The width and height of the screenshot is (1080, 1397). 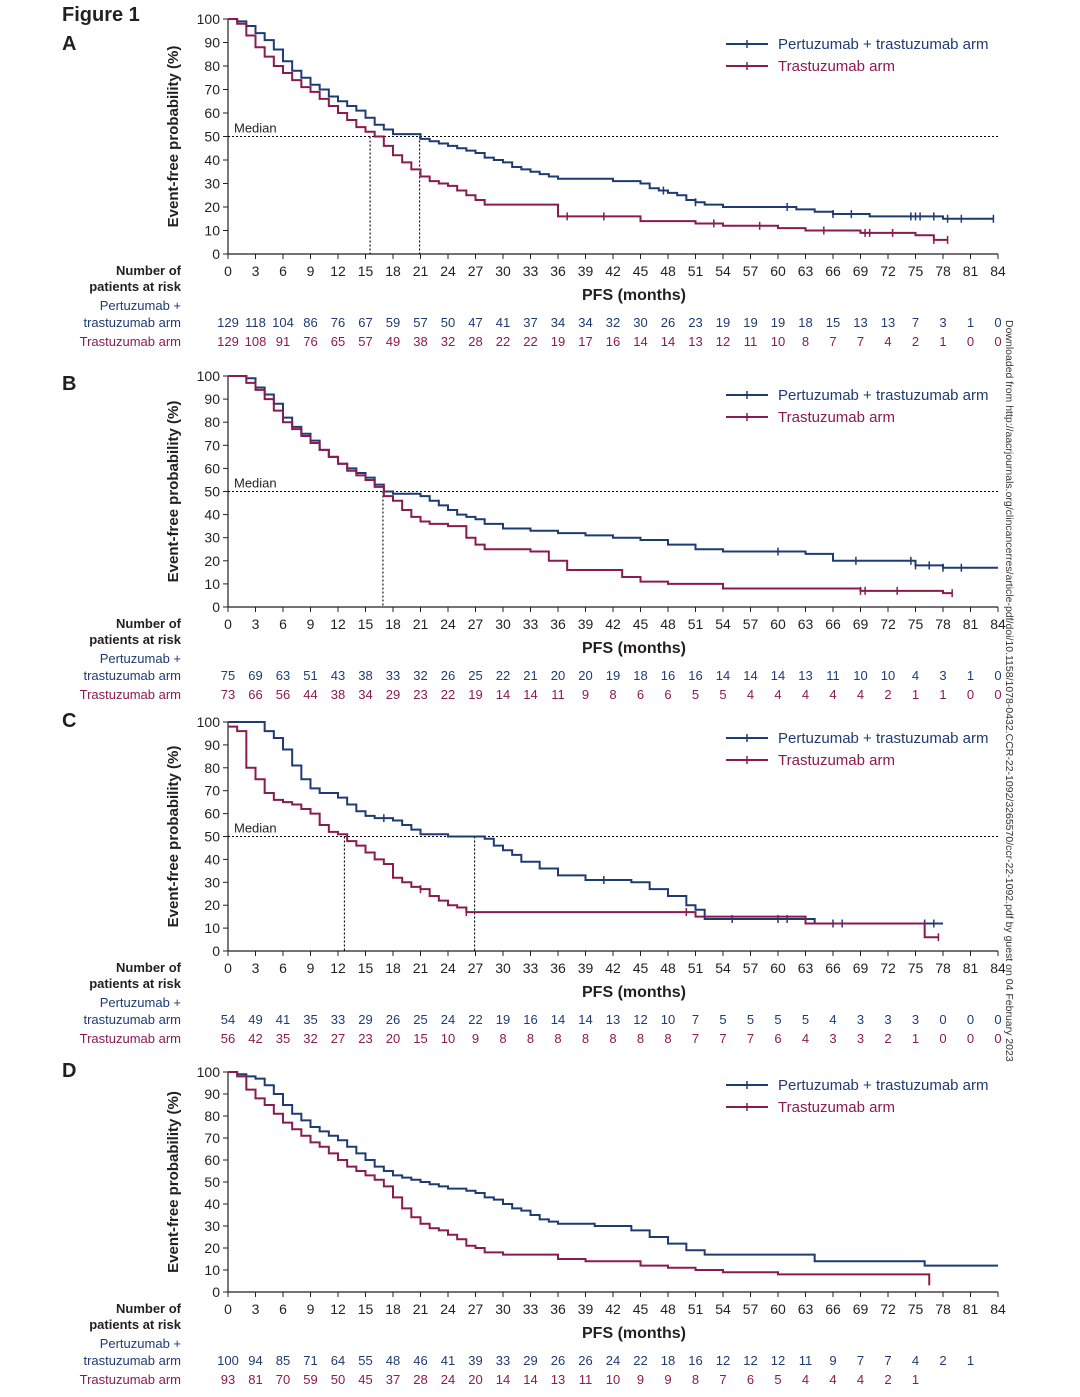 I want to click on at-risk-value: 129, so click(x=228, y=322).